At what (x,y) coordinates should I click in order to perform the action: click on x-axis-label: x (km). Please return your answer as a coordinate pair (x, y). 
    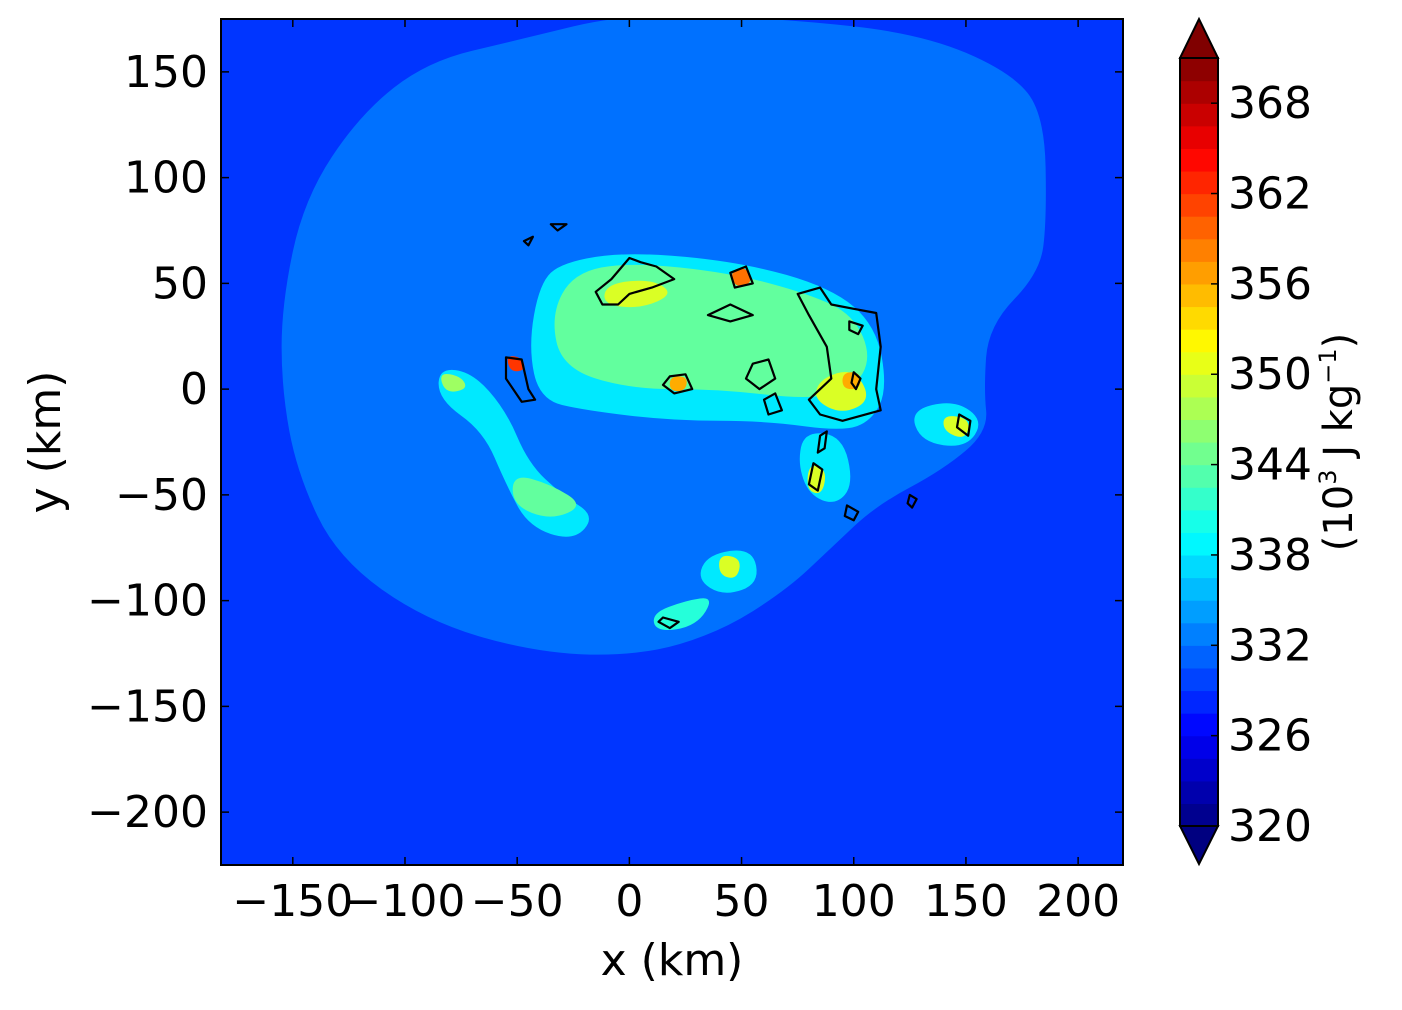
    Looking at the image, I should click on (672, 960).